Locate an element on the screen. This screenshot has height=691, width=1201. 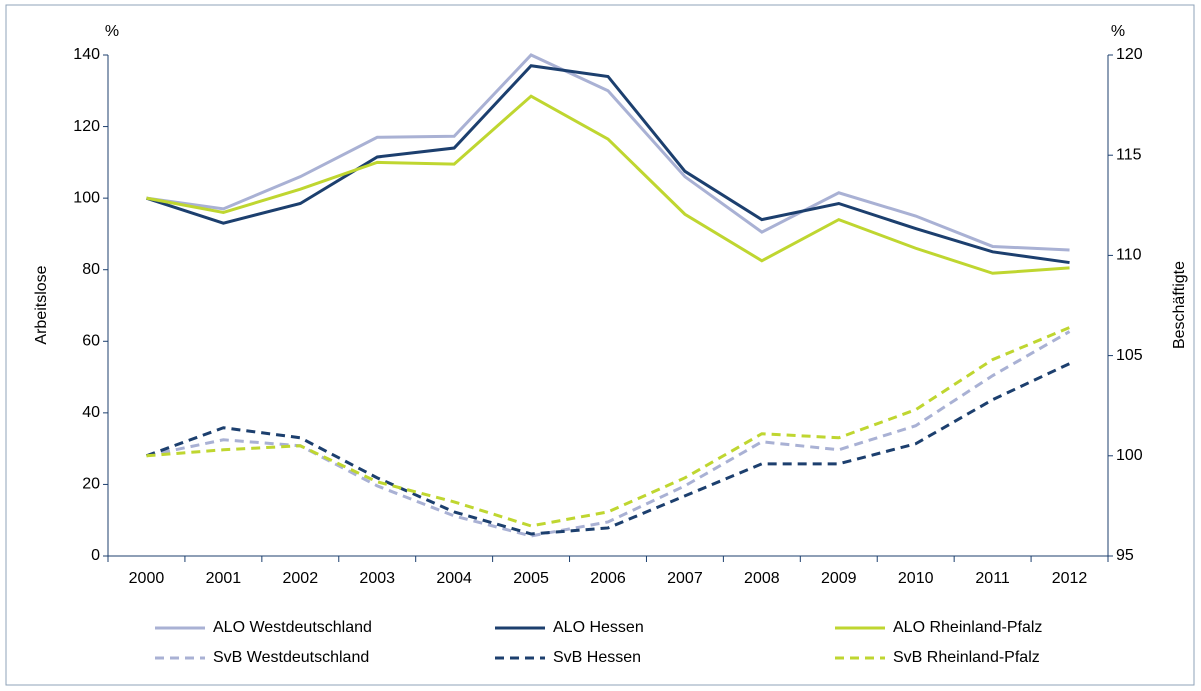
x-tick-label: 2002 is located at coordinates (301, 578).